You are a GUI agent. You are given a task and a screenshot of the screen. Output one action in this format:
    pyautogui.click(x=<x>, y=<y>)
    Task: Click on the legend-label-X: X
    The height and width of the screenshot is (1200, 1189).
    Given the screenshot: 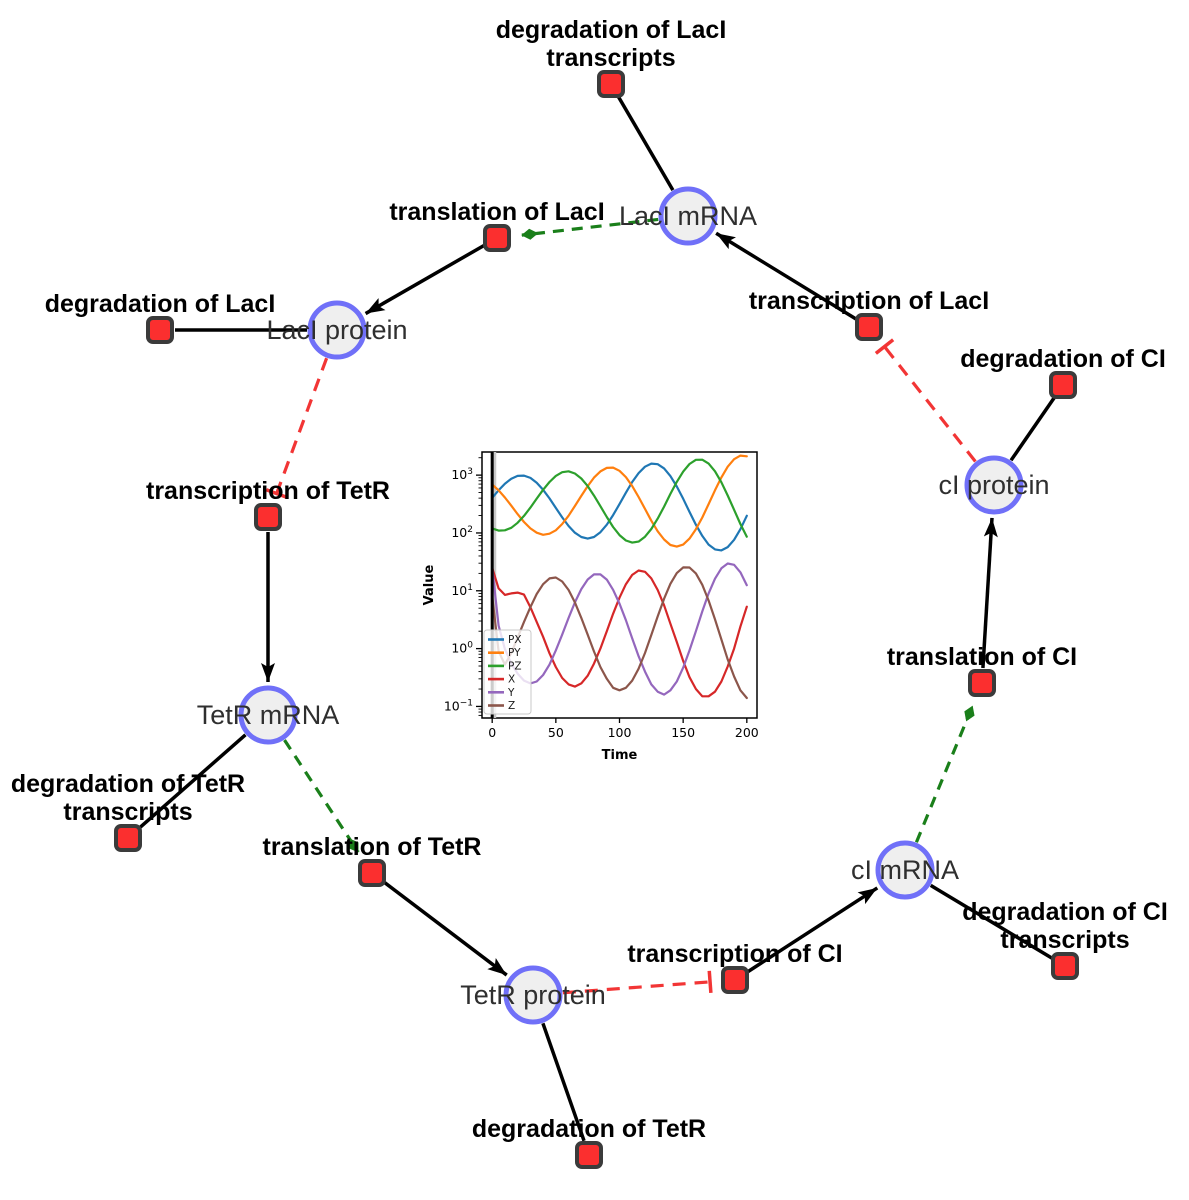 What is the action you would take?
    pyautogui.click(x=511, y=680)
    